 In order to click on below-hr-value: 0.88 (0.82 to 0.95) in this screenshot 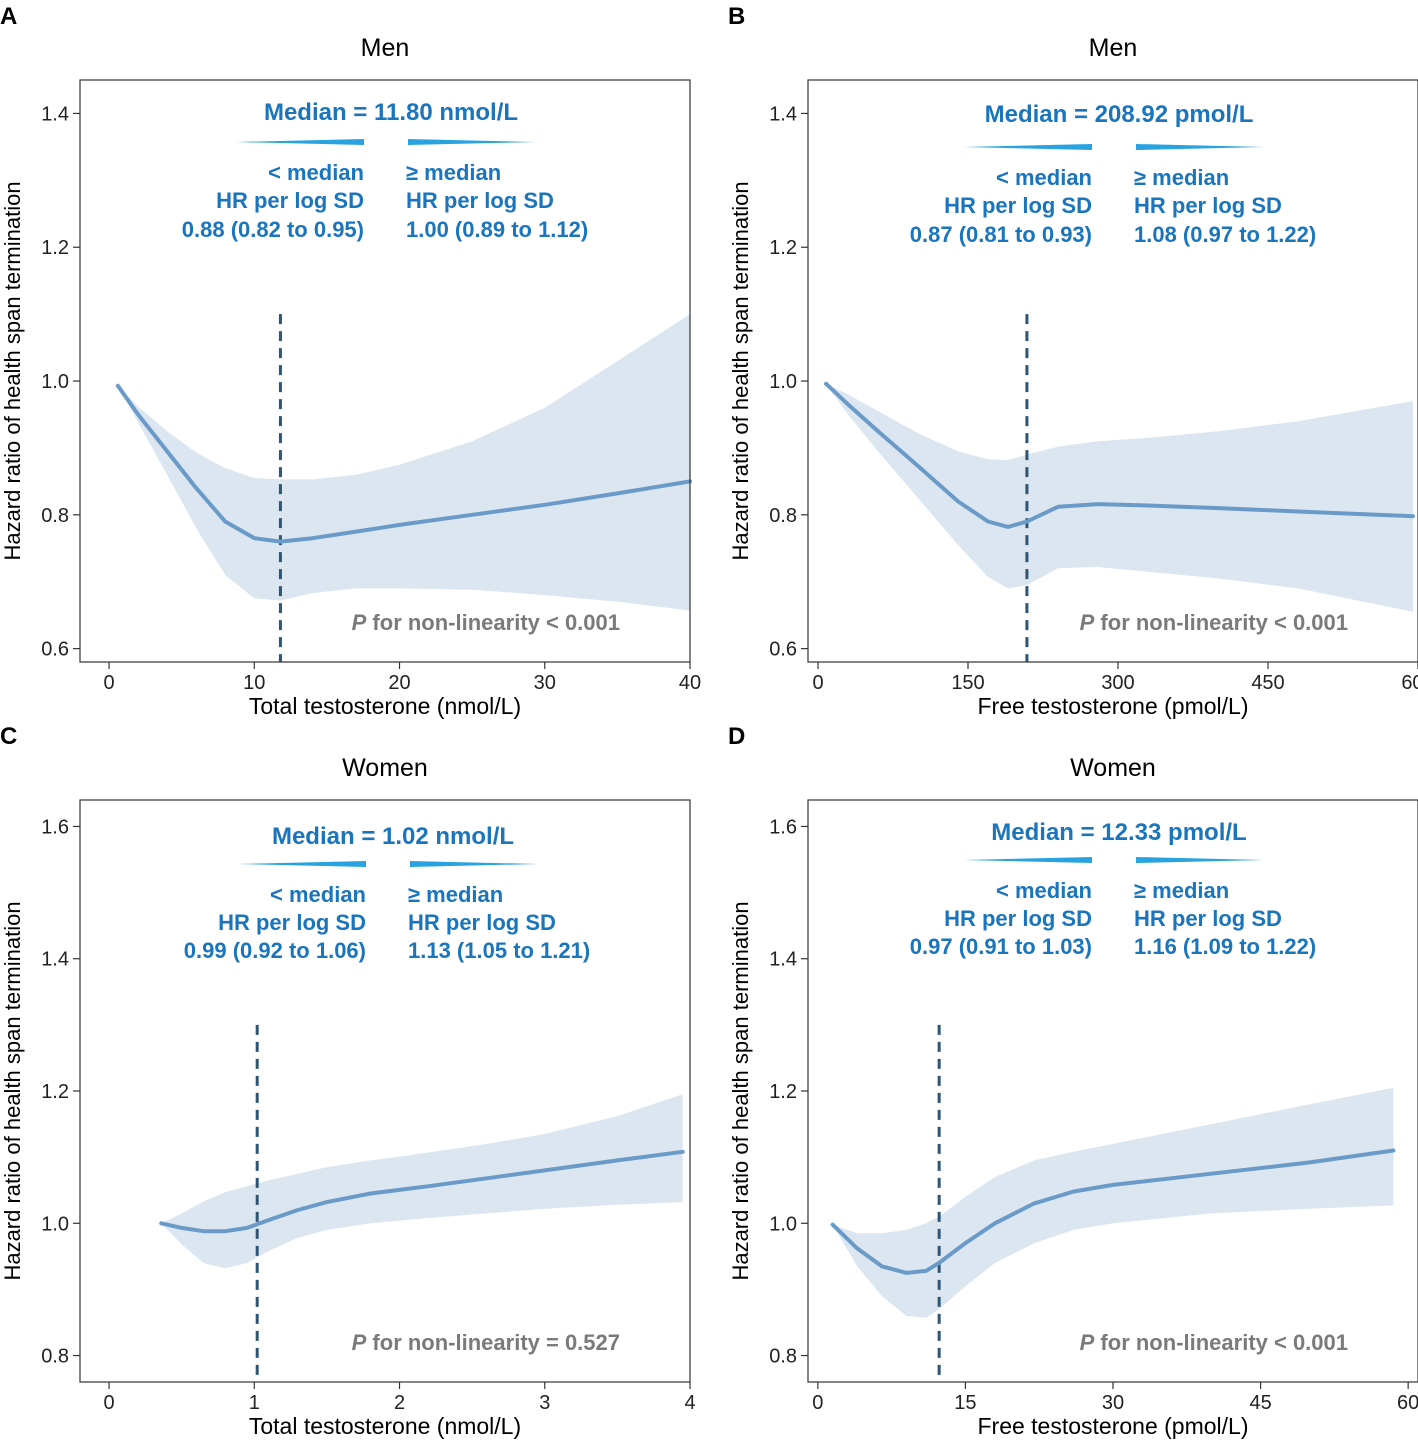, I will do `click(273, 229)`.